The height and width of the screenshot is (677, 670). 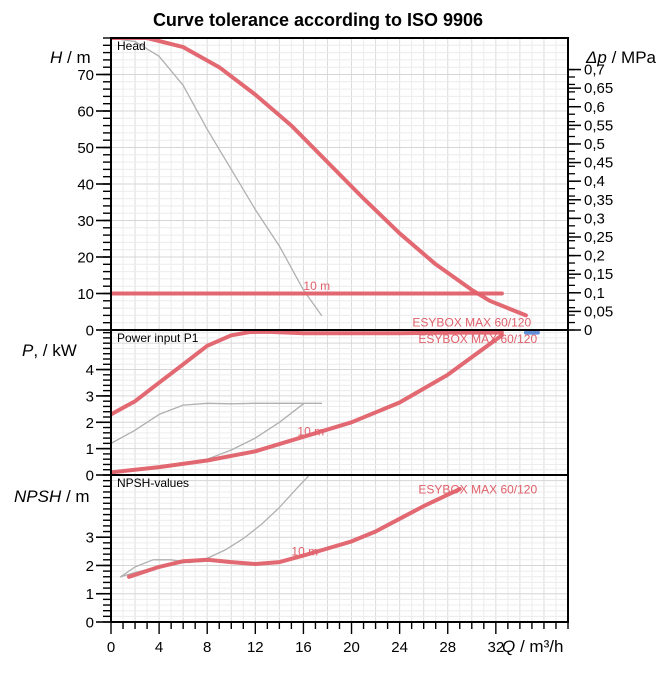 What do you see at coordinates (85, 112) in the screenshot?
I see `y-tick-label: 60` at bounding box center [85, 112].